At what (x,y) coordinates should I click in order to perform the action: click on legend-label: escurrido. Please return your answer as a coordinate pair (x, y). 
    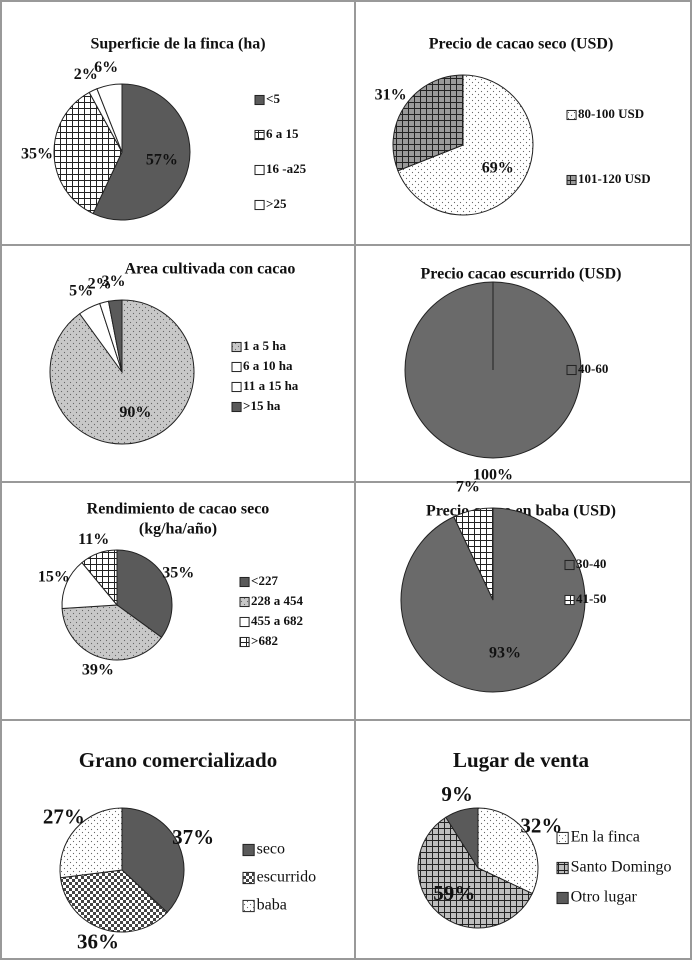
    Looking at the image, I should click on (287, 877).